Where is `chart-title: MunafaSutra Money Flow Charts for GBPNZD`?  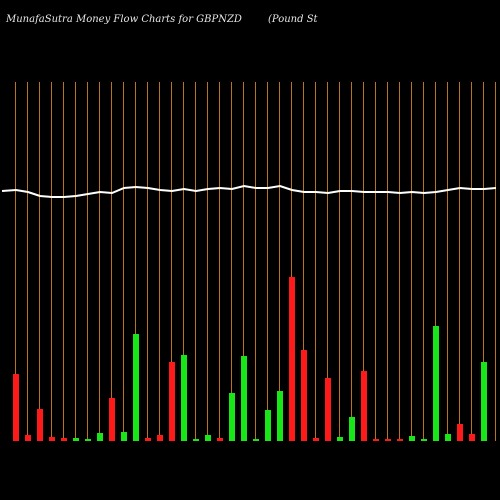 chart-title: MunafaSutra Money Flow Charts for GBPNZD is located at coordinates (124, 19).